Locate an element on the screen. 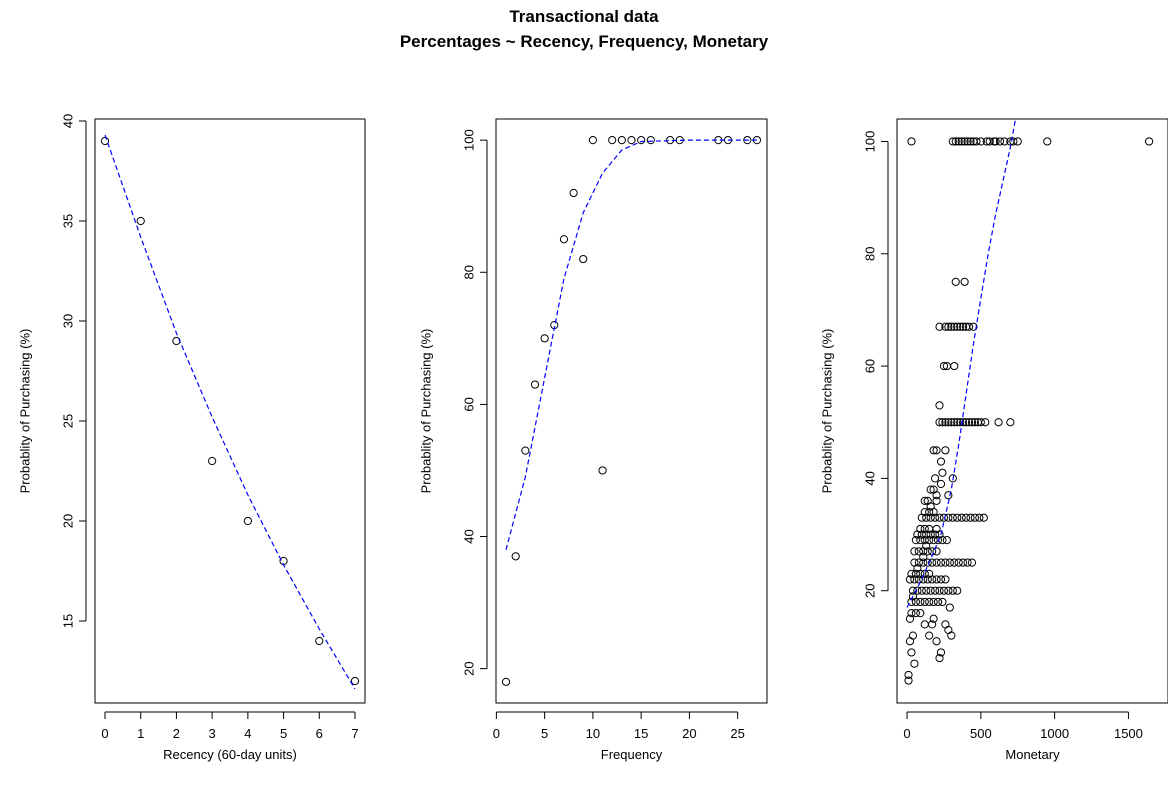 Image resolution: width=1168 pixels, height=792 pixels. y-tick-label: 25 is located at coordinates (68, 421).